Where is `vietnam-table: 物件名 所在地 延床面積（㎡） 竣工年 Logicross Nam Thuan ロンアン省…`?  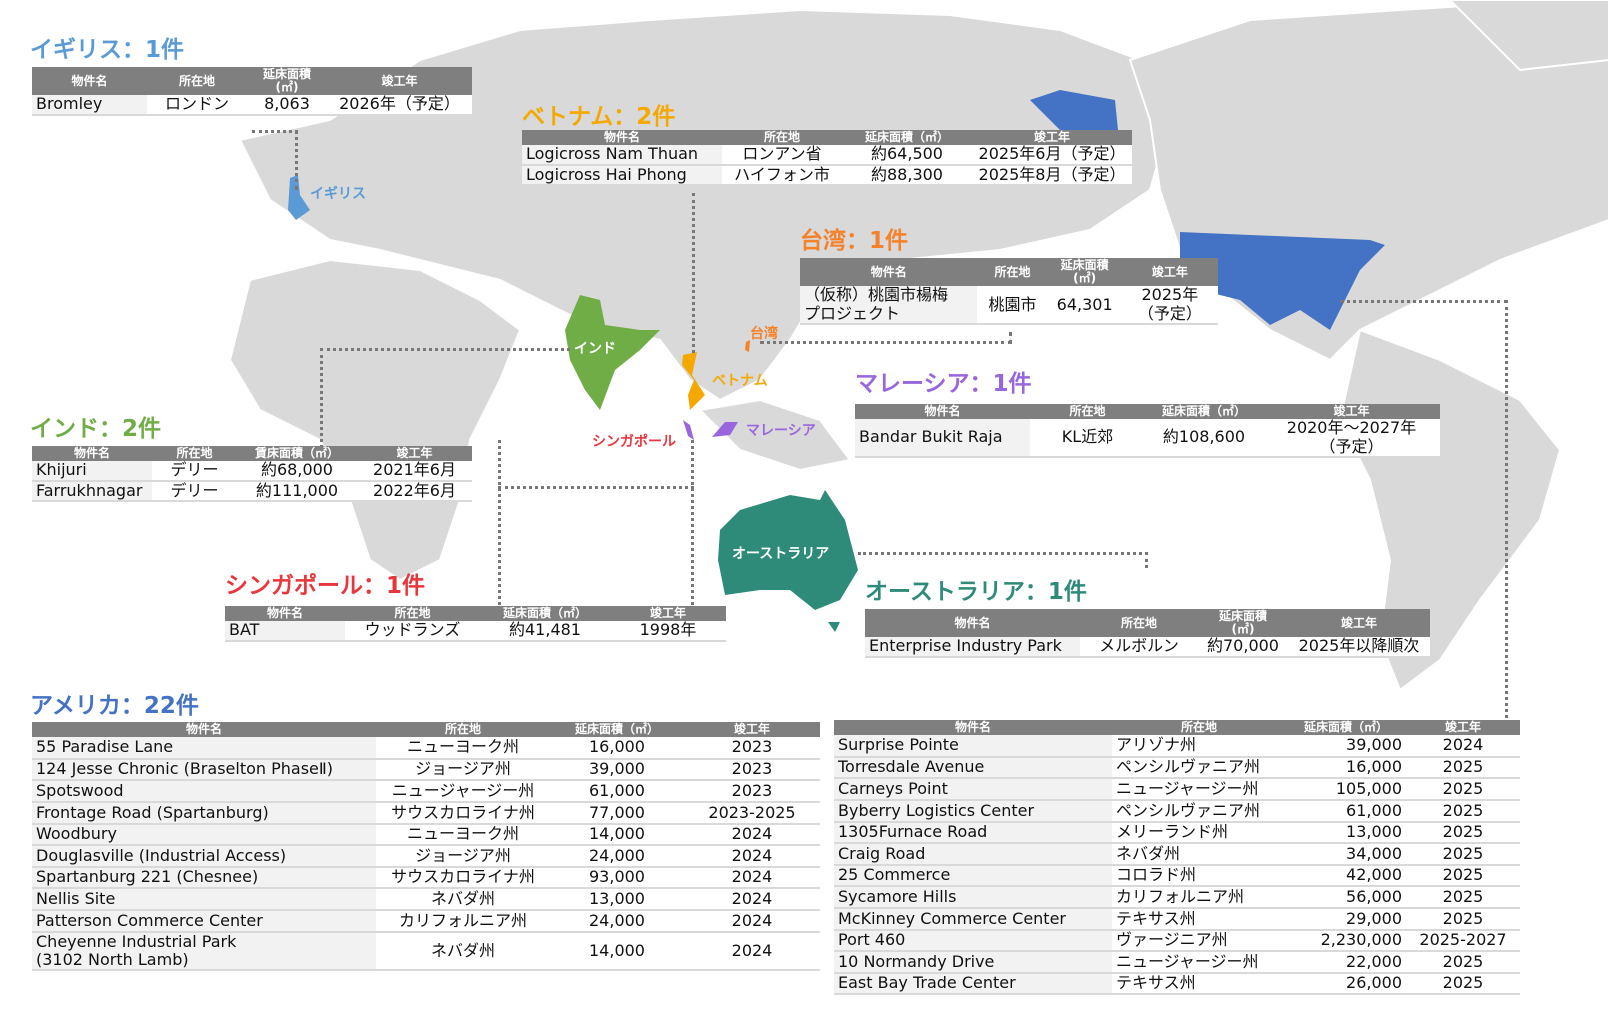
vietnam-table: 物件名 所在地 延床面積（㎡） 竣工年 Logicross Nam Thuan ロンアン省… is located at coordinates (827, 158).